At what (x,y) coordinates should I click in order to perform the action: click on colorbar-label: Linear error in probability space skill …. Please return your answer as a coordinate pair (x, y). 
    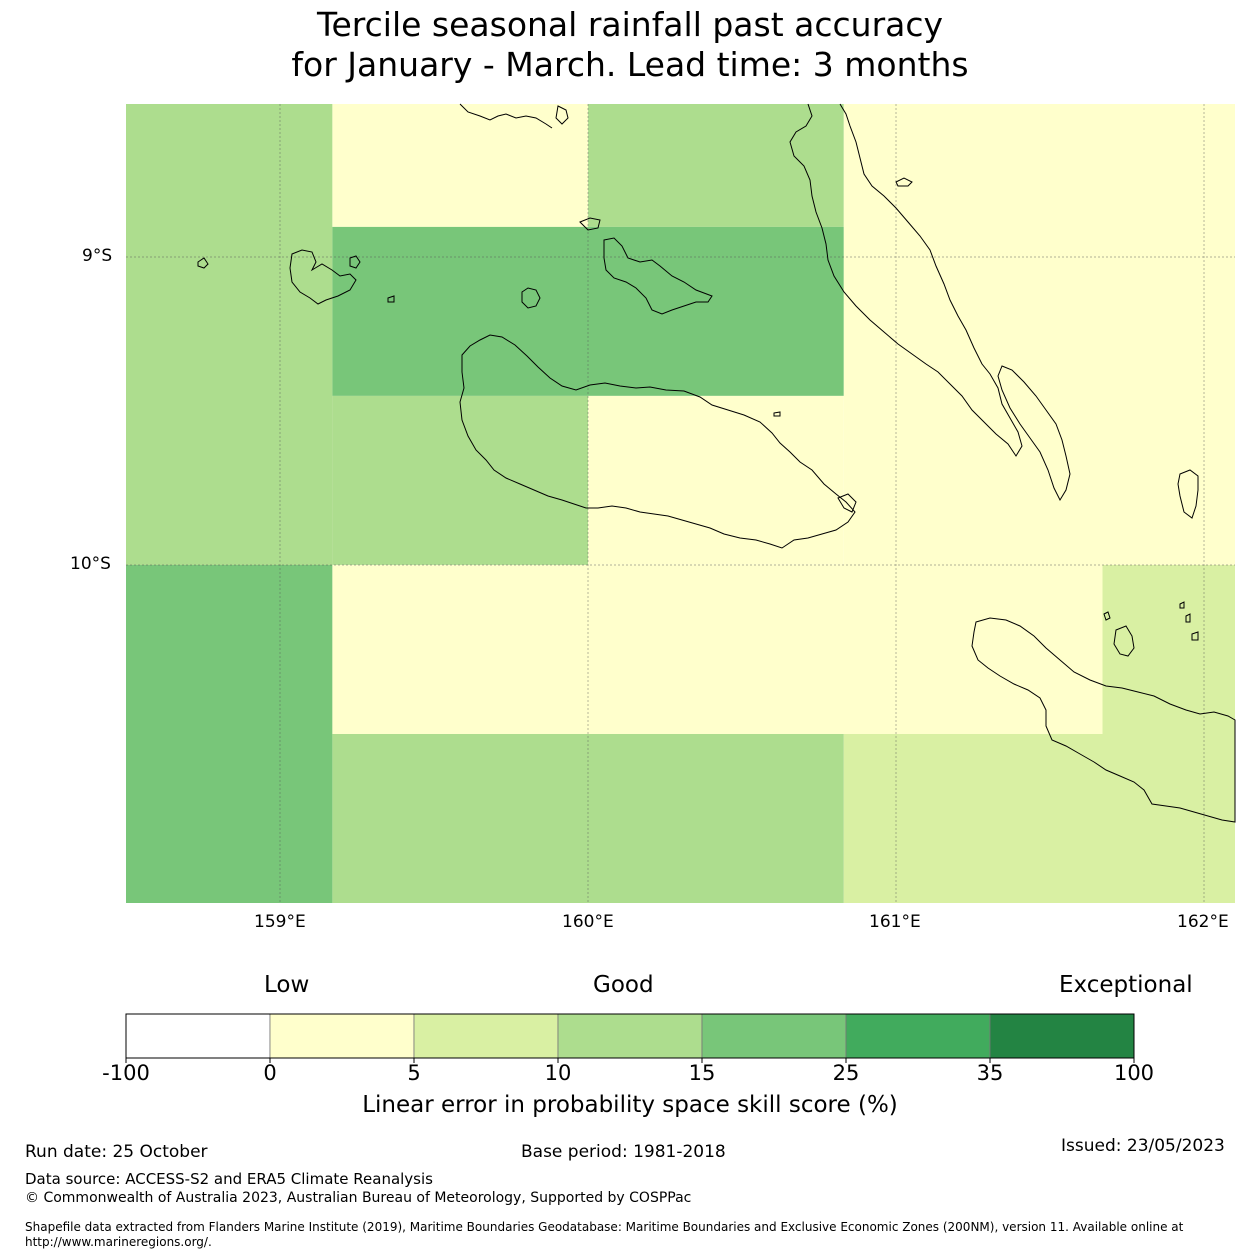
    Looking at the image, I should click on (630, 1105).